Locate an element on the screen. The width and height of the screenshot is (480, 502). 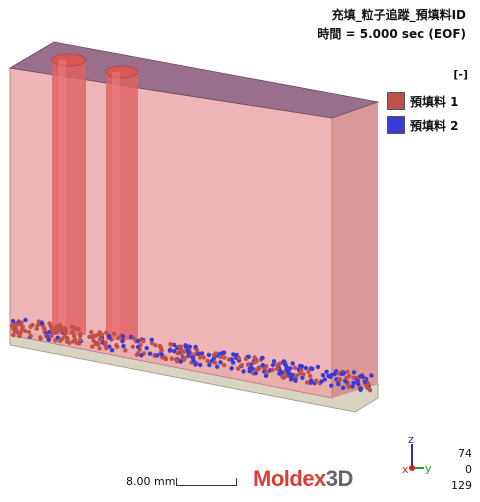
scale-bar is located at coordinates (206, 482).